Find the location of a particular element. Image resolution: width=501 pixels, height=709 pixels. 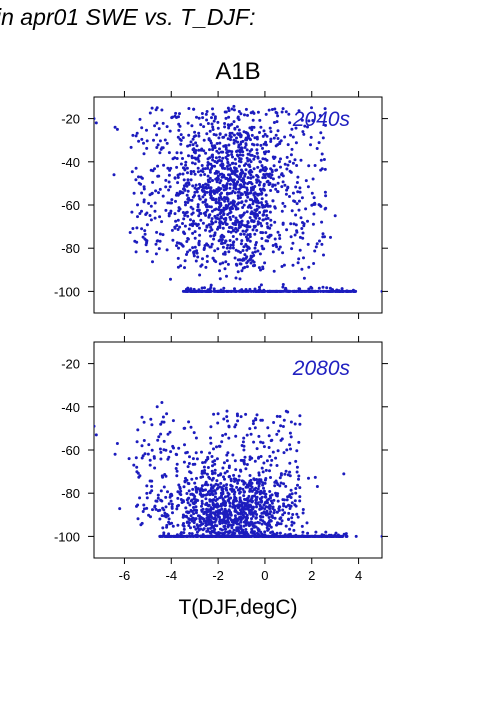

y-tick-label: -20 is located at coordinates (70, 119).